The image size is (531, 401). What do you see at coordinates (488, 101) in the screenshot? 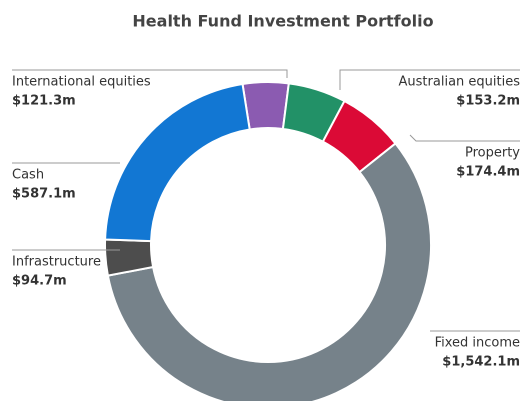
I see `slice-value: $153.2m` at bounding box center [488, 101].